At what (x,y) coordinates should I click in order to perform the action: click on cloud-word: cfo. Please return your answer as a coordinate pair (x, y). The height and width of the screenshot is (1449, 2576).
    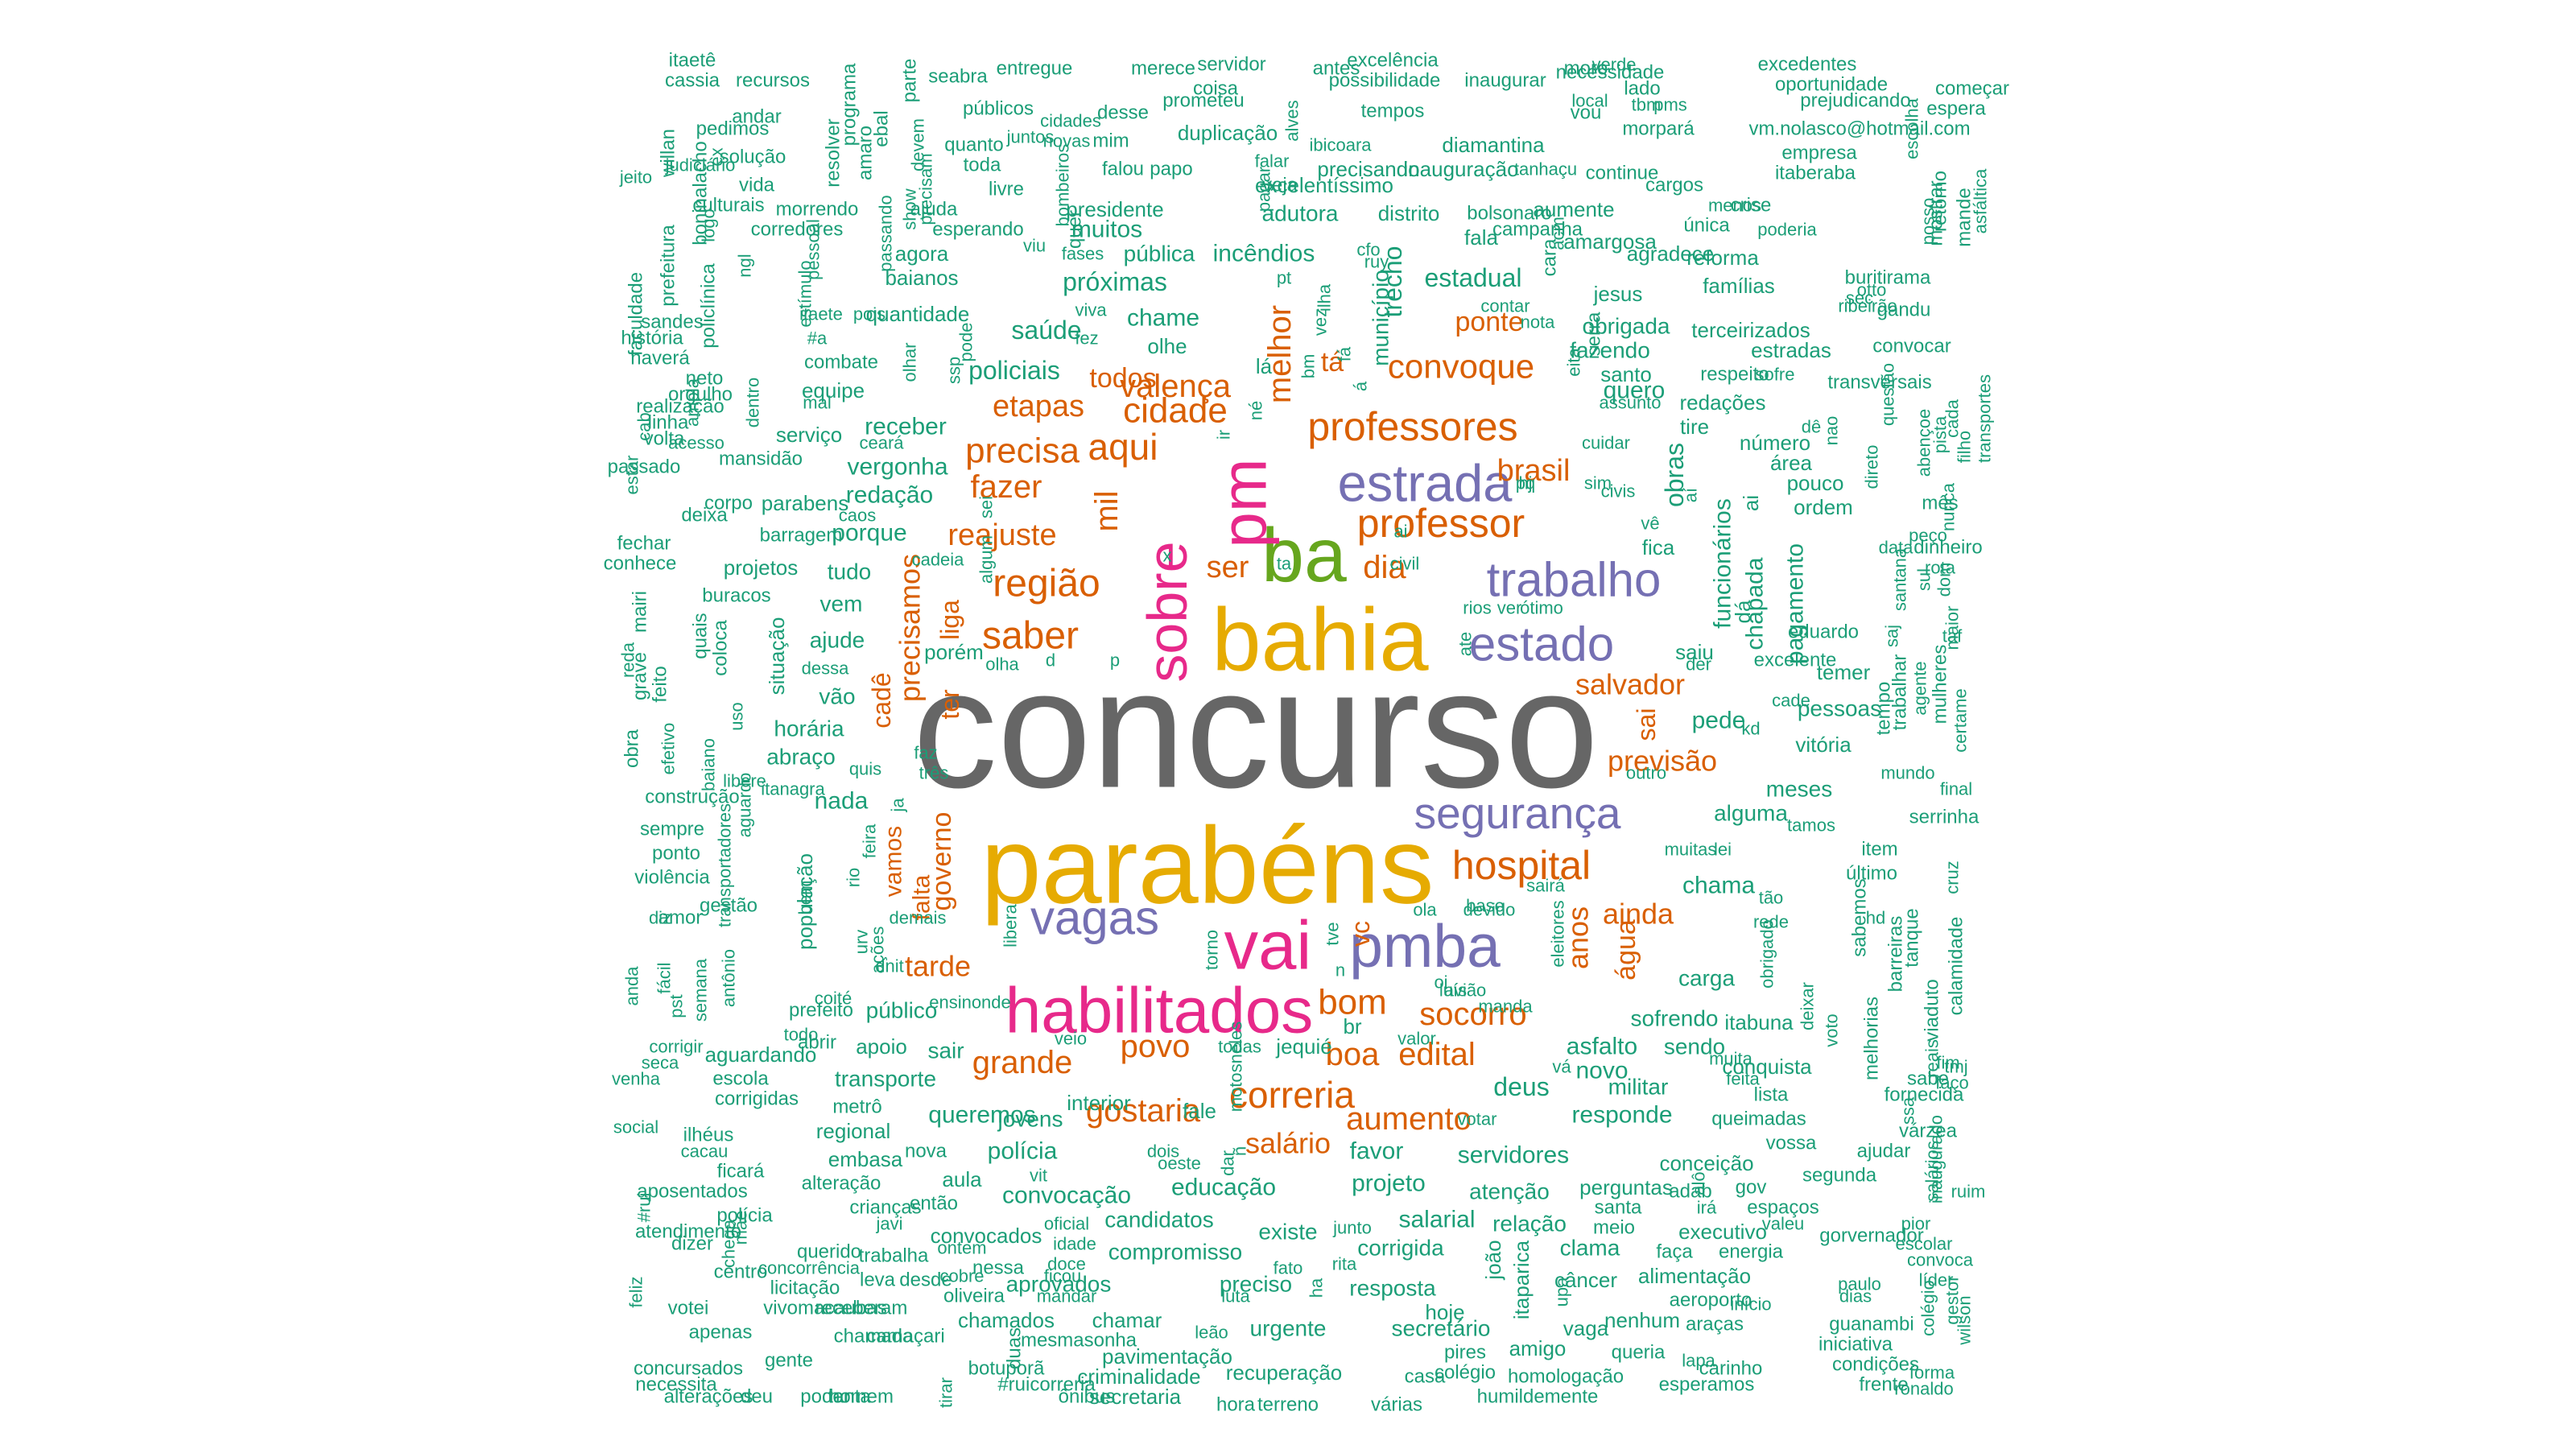
    Looking at the image, I should click on (1368, 250).